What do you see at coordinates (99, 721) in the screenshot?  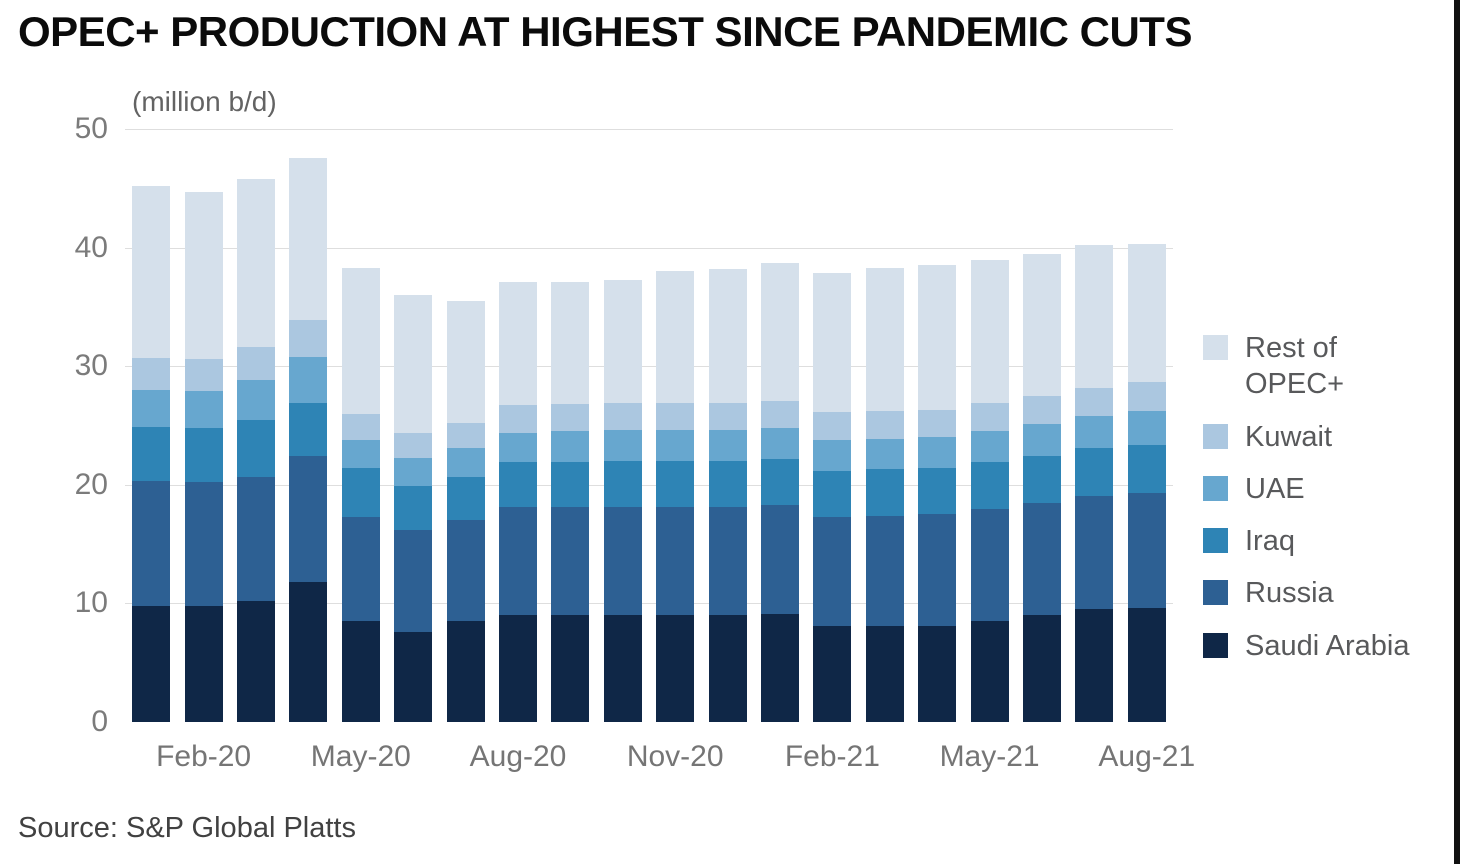 I see `y-tick-label-0: 0` at bounding box center [99, 721].